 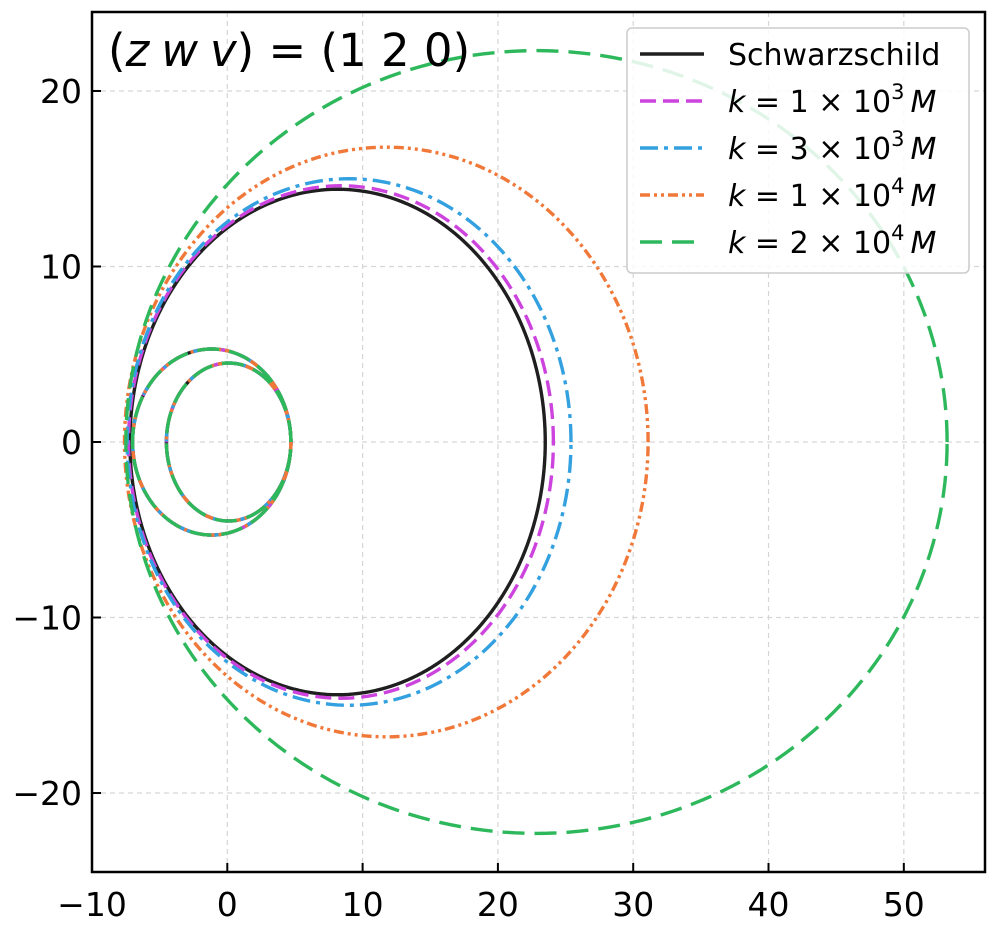 What do you see at coordinates (227, 904) in the screenshot?
I see `x-tick-label-1: 0` at bounding box center [227, 904].